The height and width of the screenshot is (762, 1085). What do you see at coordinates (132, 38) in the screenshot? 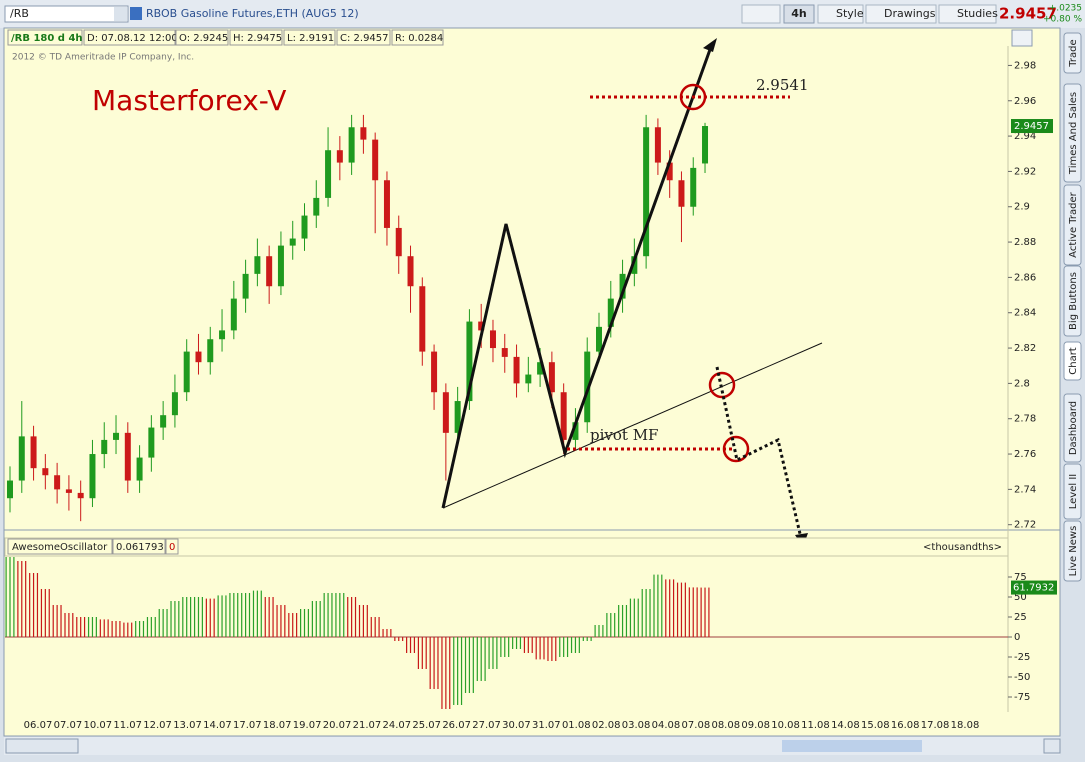
I see `info-item: D: 07.08.12 12:00` at bounding box center [132, 38].